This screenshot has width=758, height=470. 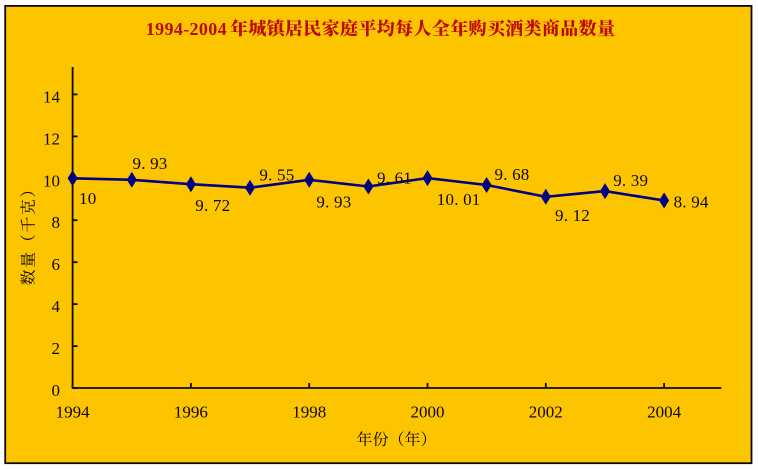 What do you see at coordinates (56, 390) in the screenshot?
I see `svg-text: 0` at bounding box center [56, 390].